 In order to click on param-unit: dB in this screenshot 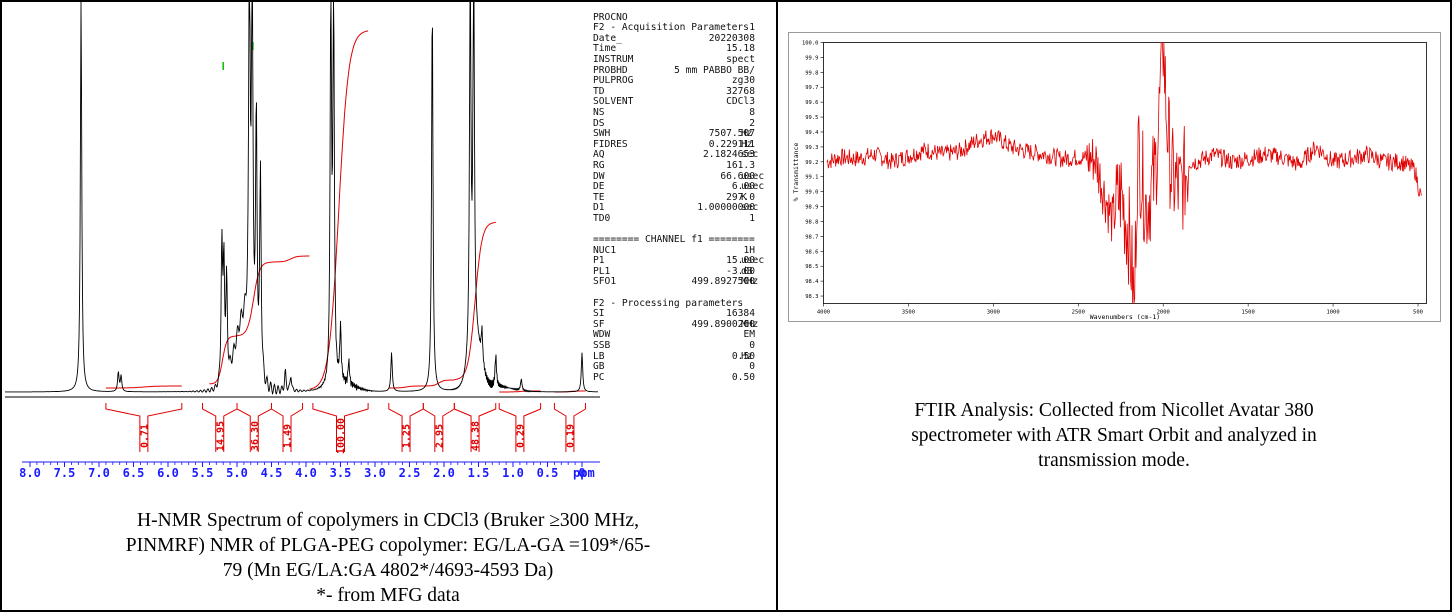, I will do `click(747, 271)`.